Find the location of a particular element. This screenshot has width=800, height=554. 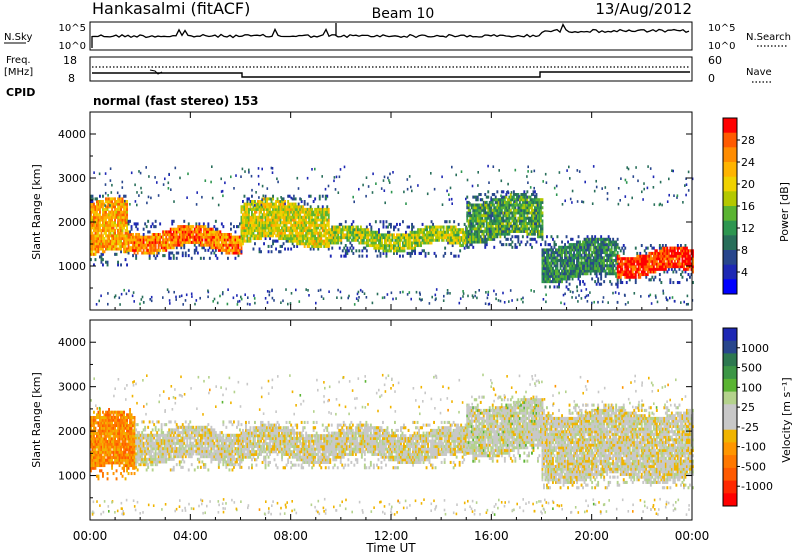

noise-left-label: N.Sky is located at coordinates (18, 37).